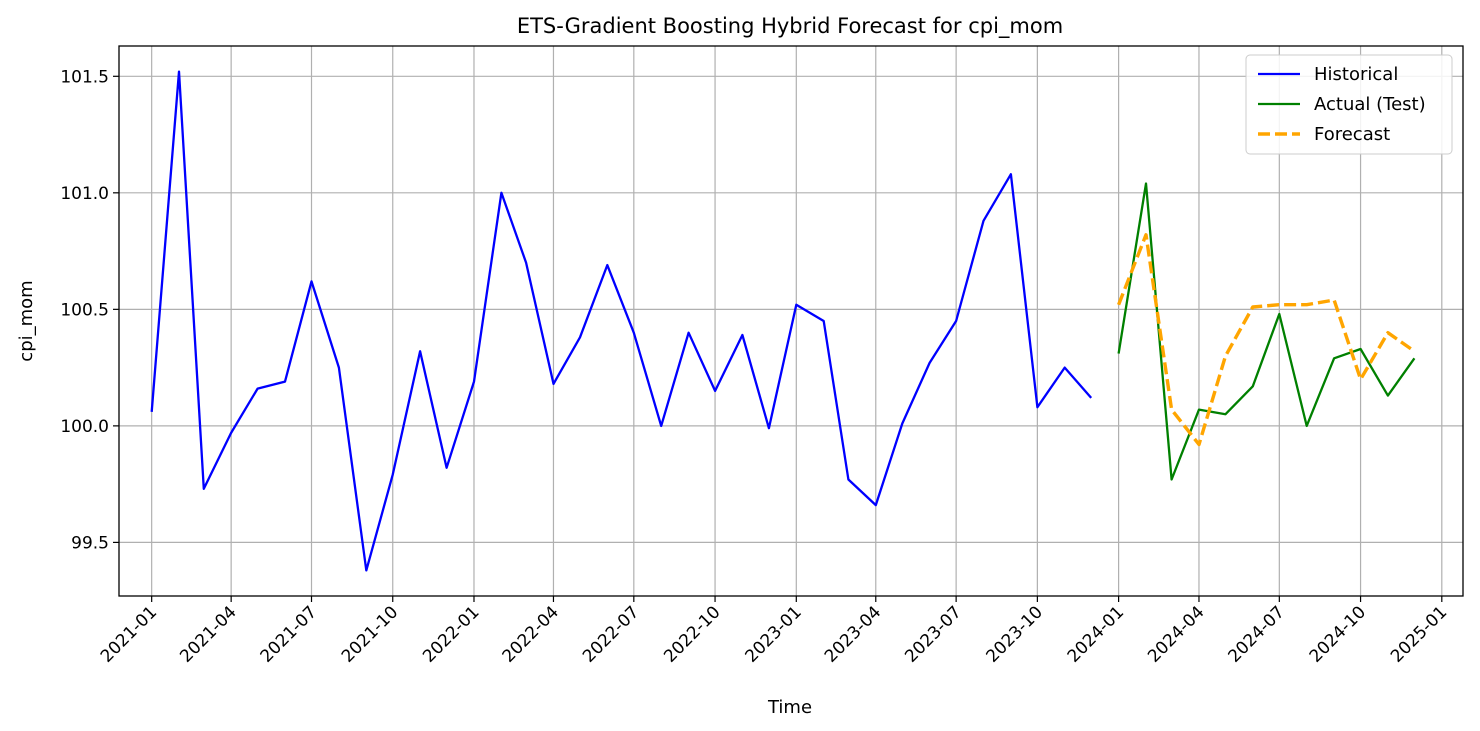  What do you see at coordinates (1352, 134) in the screenshot?
I see `legend-label: Forecast` at bounding box center [1352, 134].